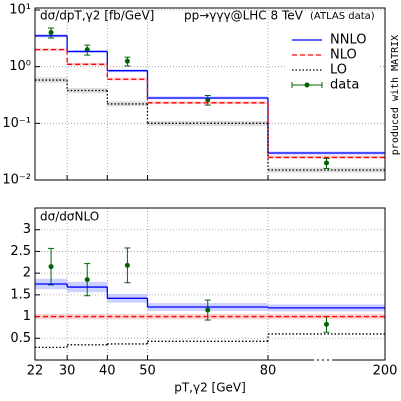  Describe the element at coordinates (244, 16) in the screenshot. I see `subtitle: pp→γγγ@LHC 8 TeV` at that location.